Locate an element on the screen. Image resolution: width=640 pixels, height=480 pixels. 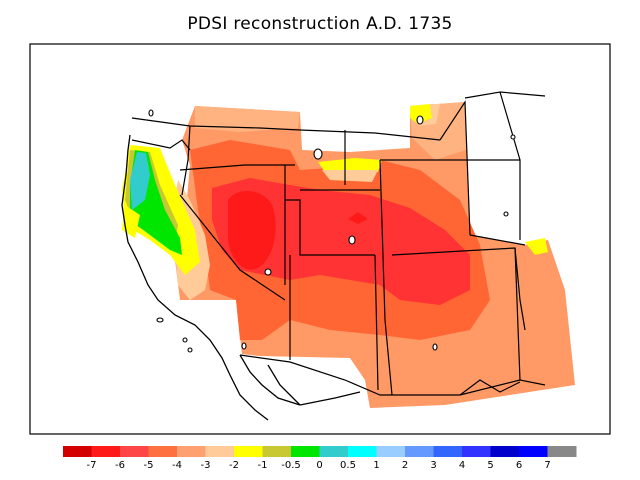
field-yellow-east is located at coordinates (536, 246).